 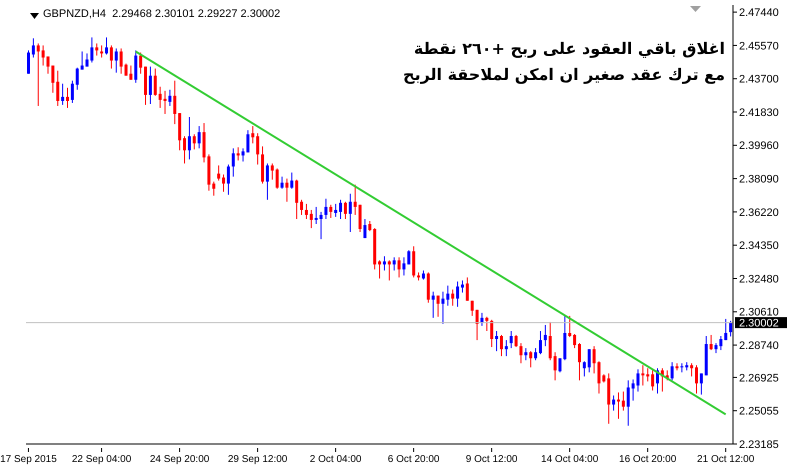 I want to click on annotation: مع ترك عقد صغير ان امكن لملاحقة الربح, so click(x=564, y=75).